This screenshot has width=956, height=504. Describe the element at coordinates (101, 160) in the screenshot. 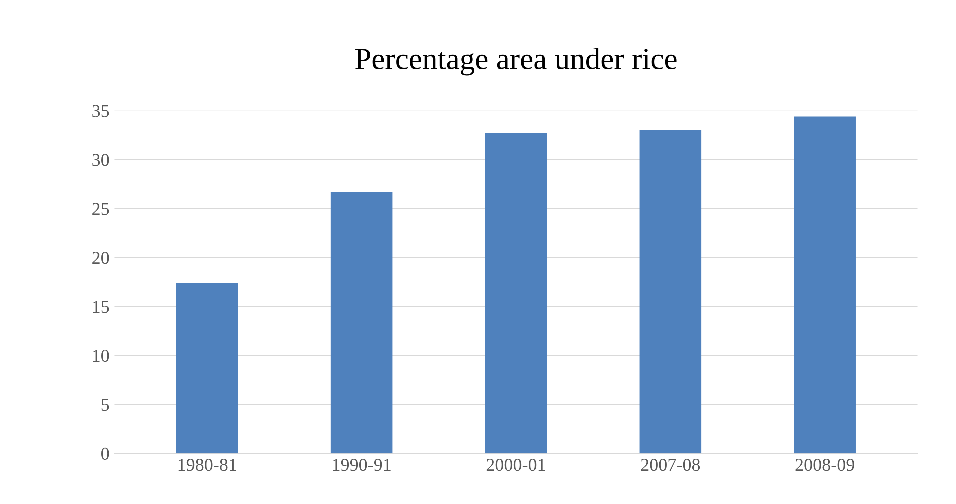

I see `y-tick-label: 30` at that location.